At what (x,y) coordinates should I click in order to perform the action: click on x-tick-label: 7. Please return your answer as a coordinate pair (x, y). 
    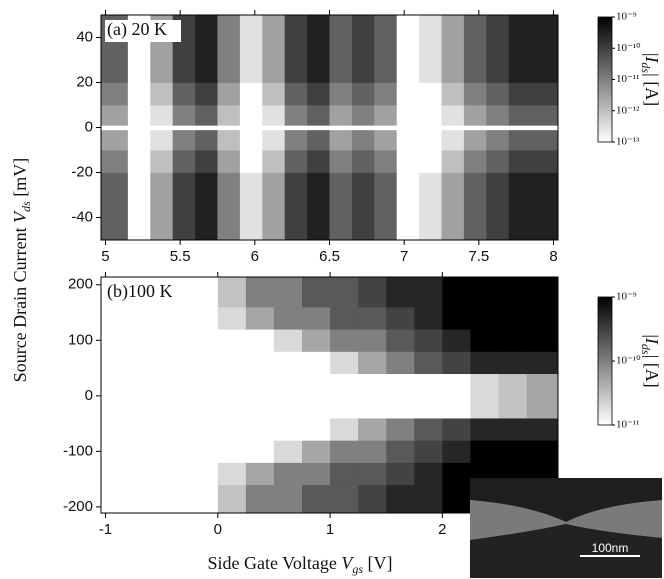
    Looking at the image, I should click on (404, 256).